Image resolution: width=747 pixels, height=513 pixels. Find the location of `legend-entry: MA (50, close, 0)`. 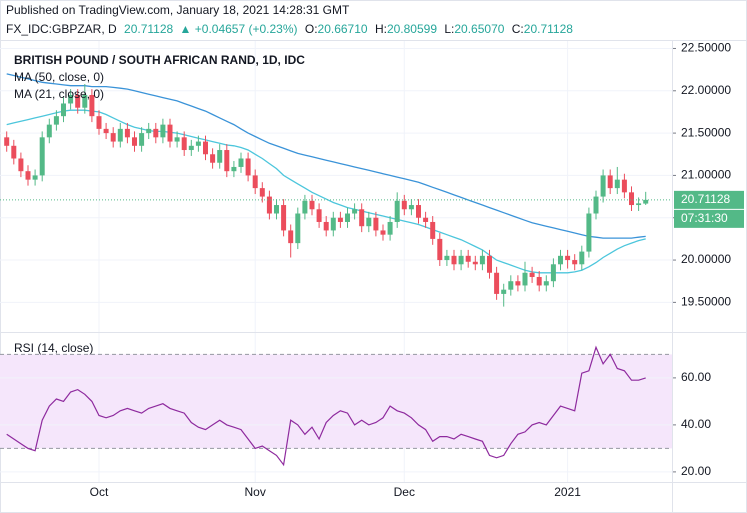

legend-entry: MA (50, close, 0) is located at coordinates (59, 77).